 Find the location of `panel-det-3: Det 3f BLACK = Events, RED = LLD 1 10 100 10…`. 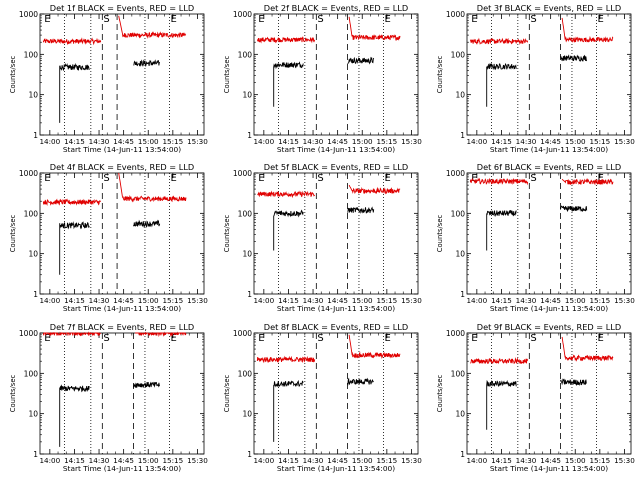

panel-det-3: Det 3f BLACK = Events, RED = LLD 1 10 100 10… is located at coordinates (535, 78).